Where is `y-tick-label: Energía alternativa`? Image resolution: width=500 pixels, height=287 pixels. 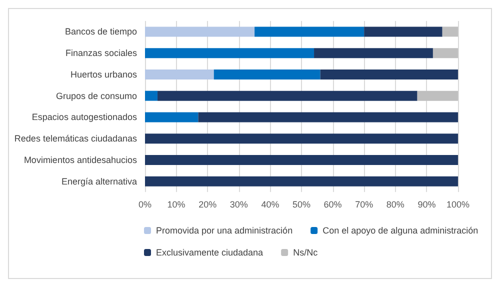
y-tick-label: Energía alternativa is located at coordinates (99, 181).